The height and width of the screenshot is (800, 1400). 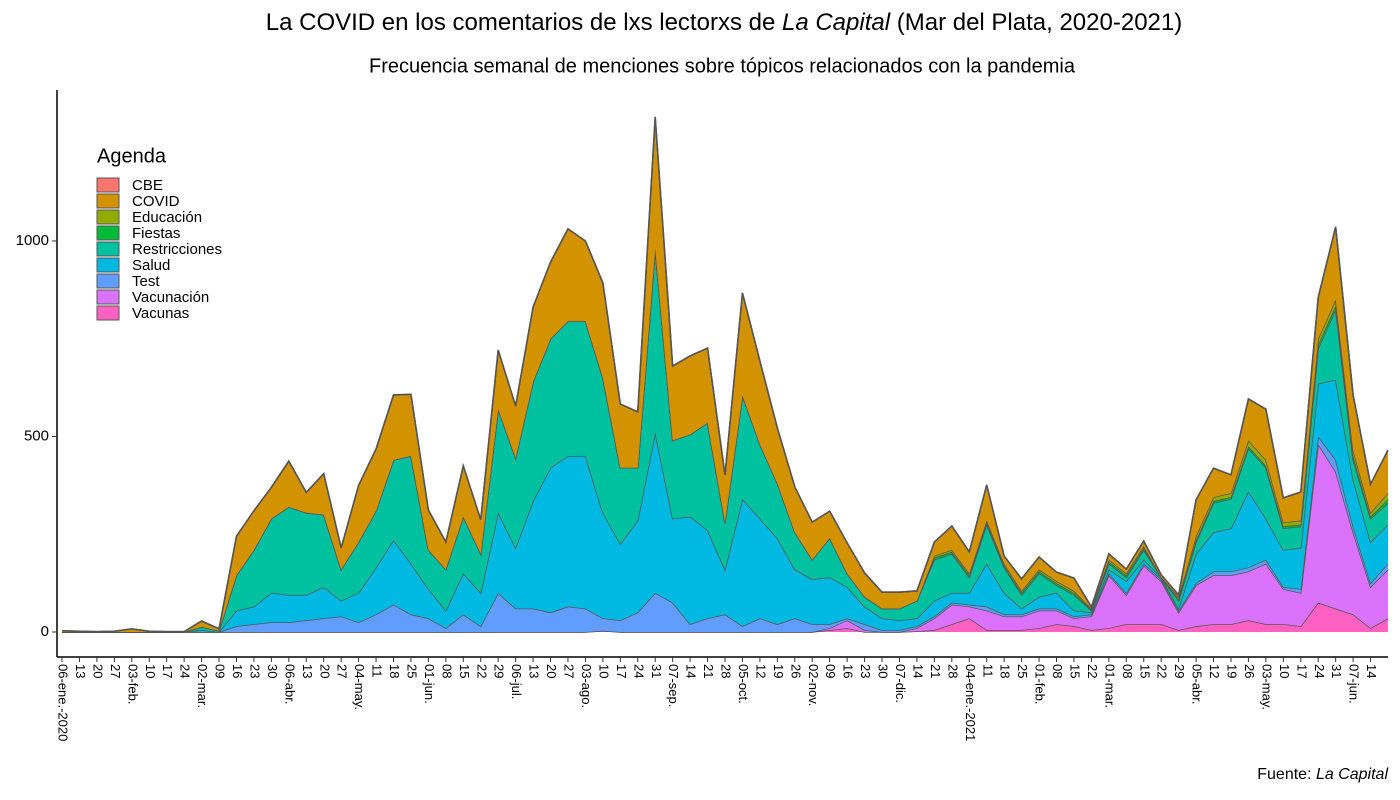 I want to click on legend-label: Fiestas, so click(x=156, y=233).